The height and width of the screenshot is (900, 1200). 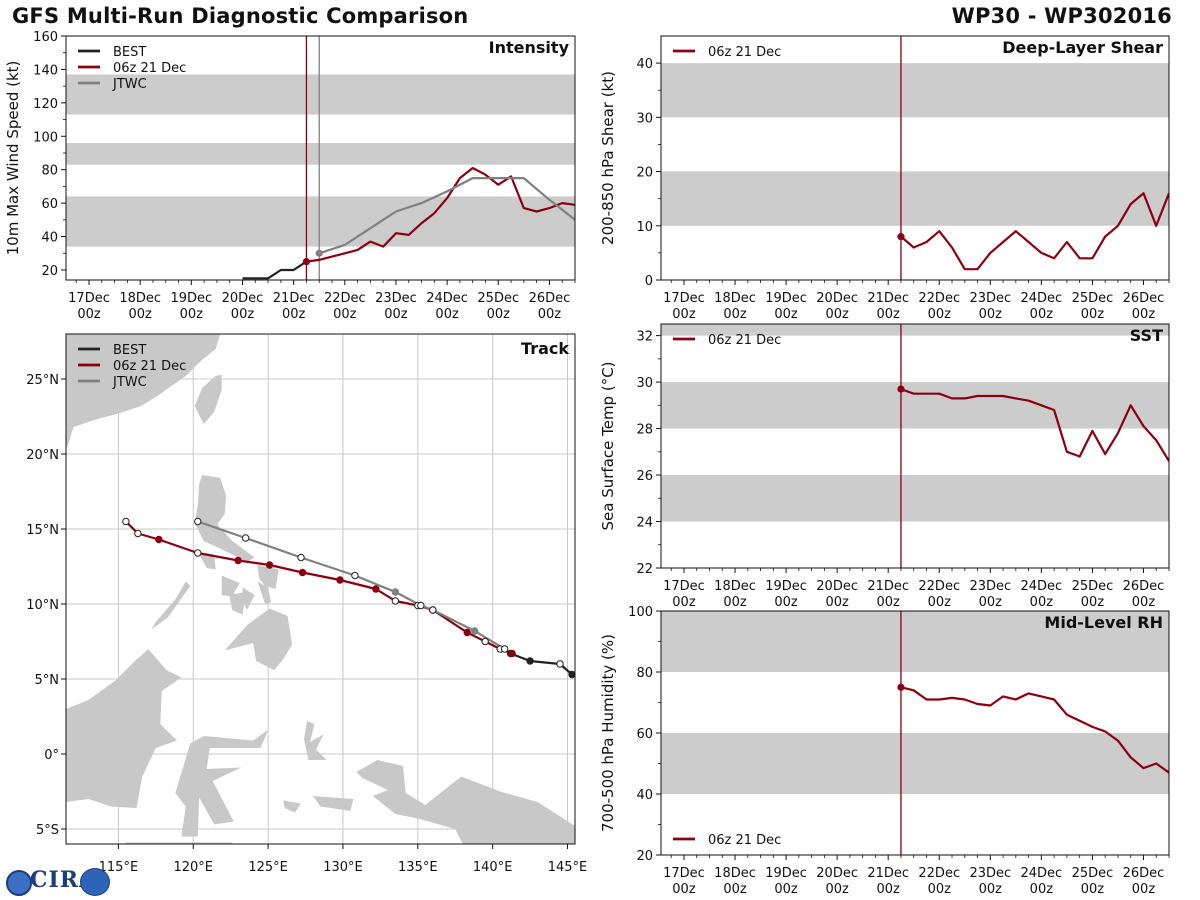 What do you see at coordinates (258, 639) in the screenshot?
I see `land-mindanao` at bounding box center [258, 639].